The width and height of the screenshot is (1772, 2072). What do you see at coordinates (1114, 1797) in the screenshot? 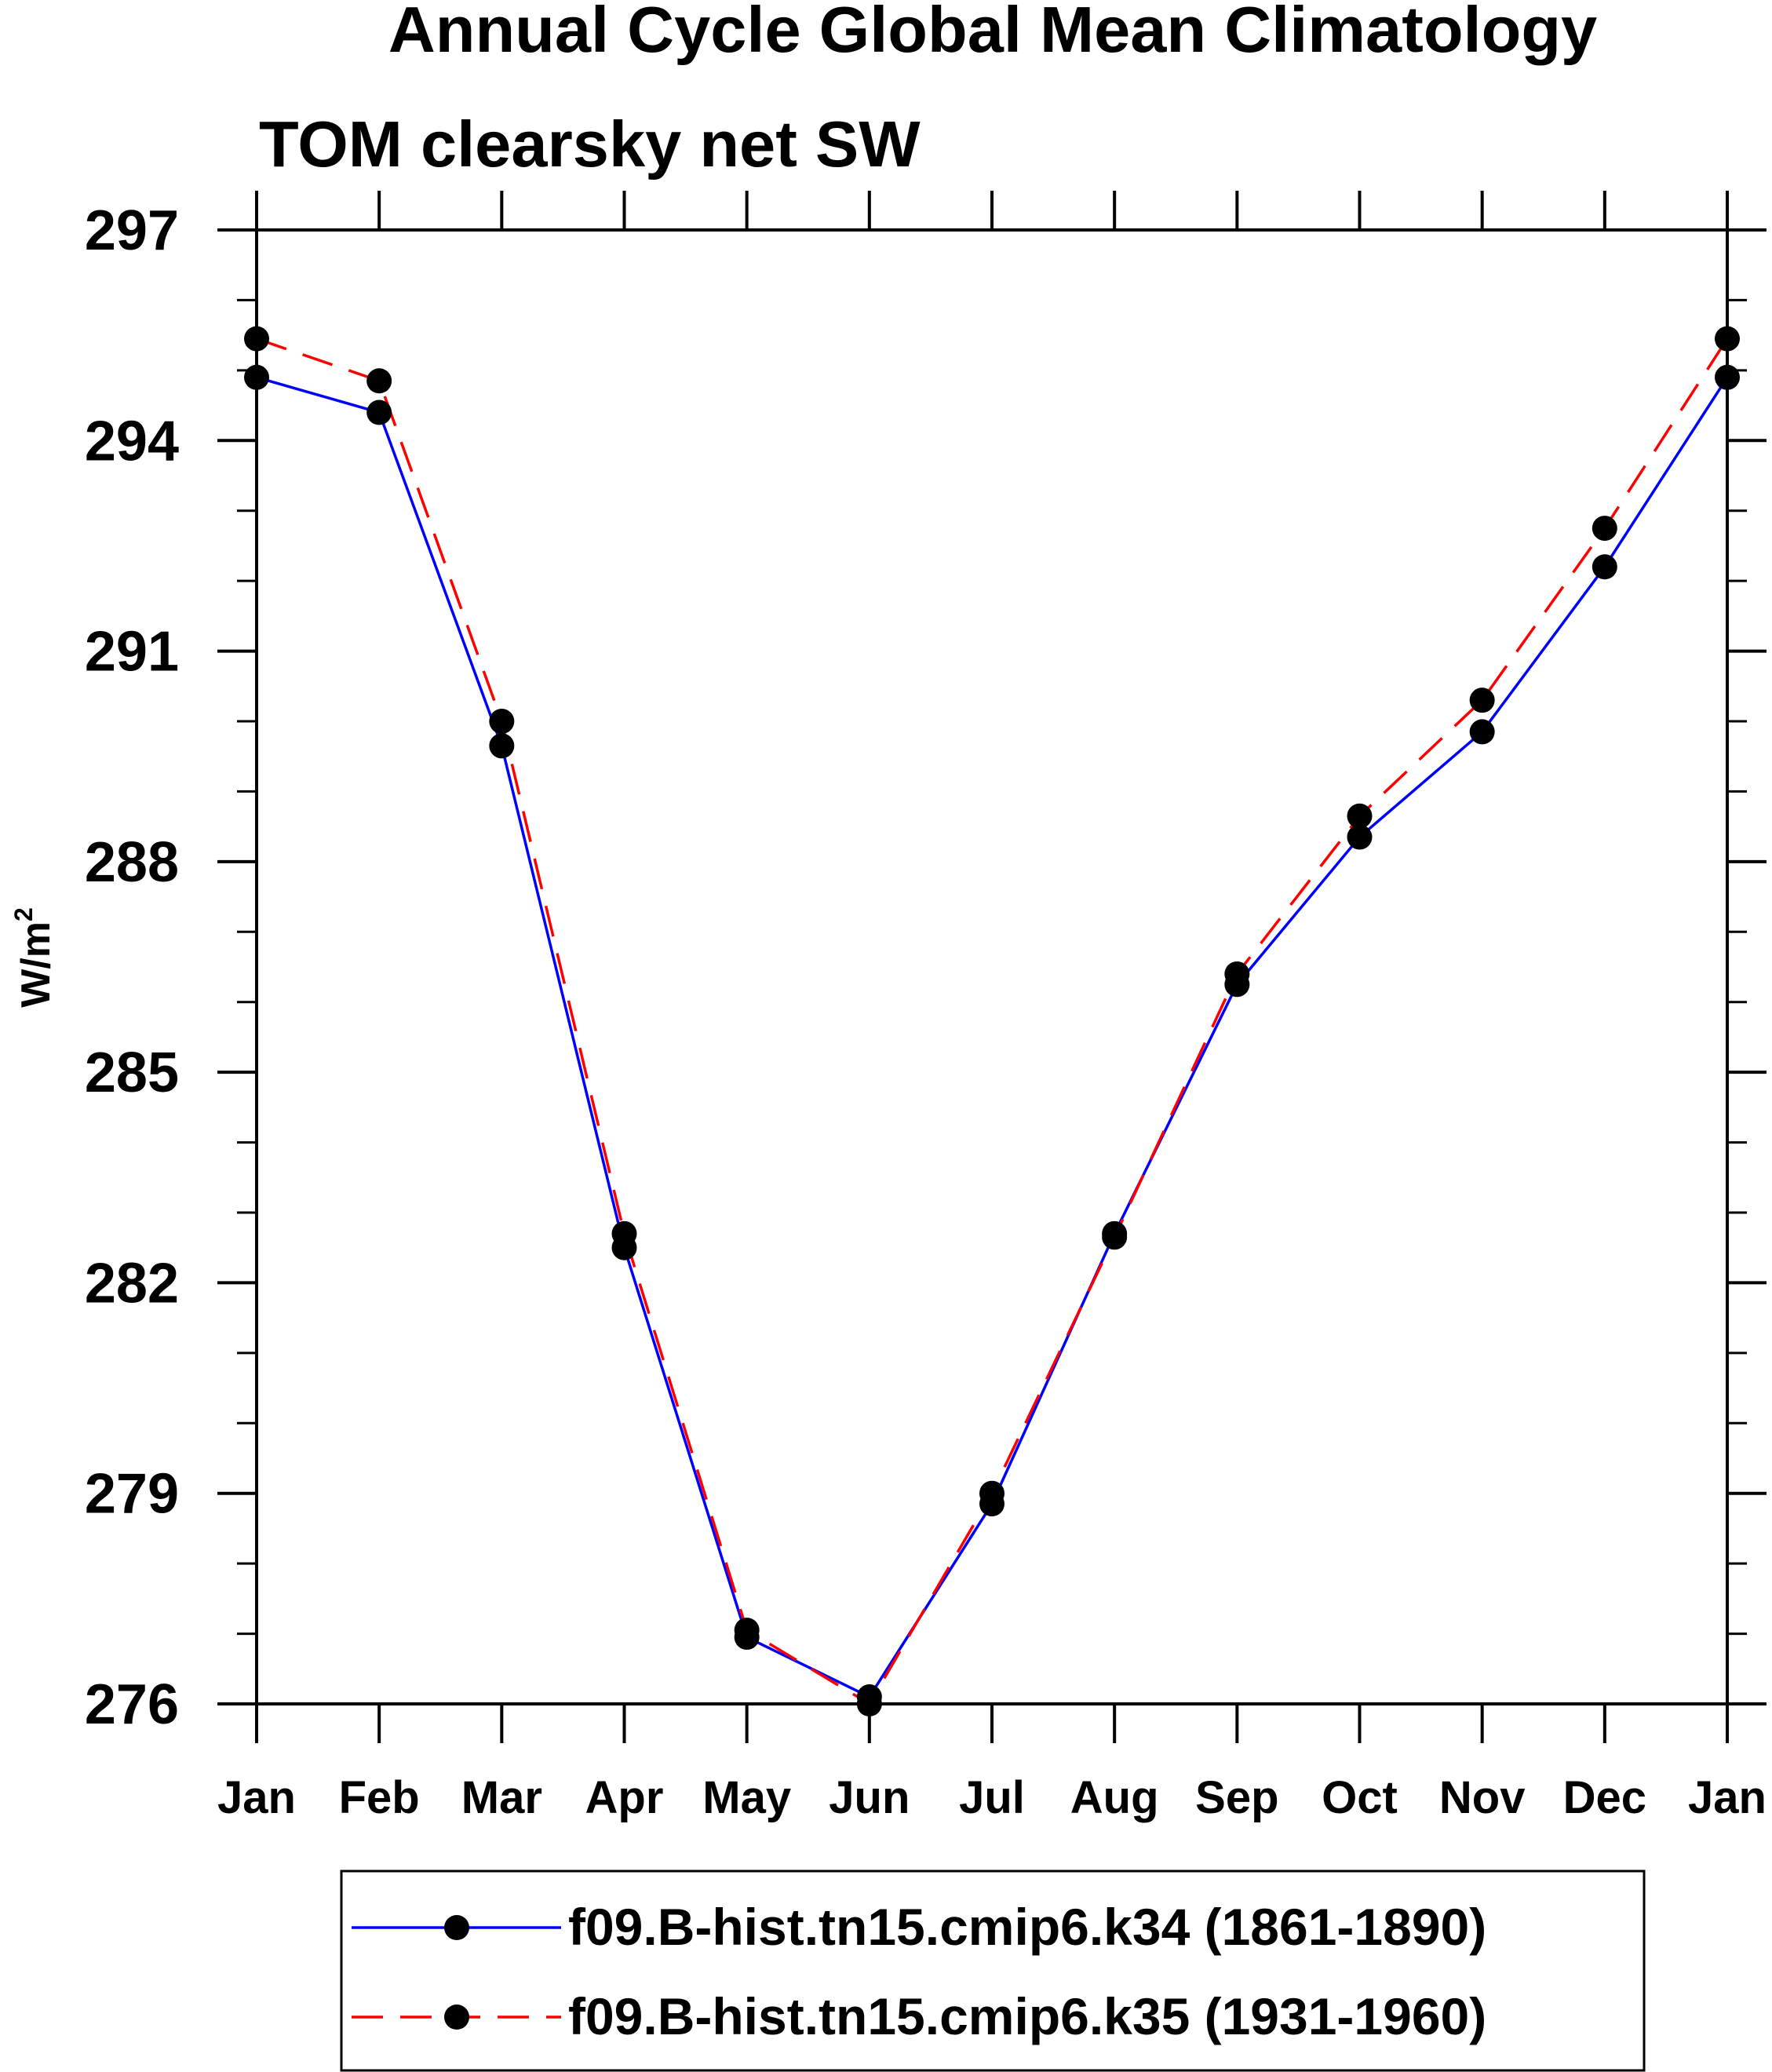
I see `x-tick-label: Aug` at bounding box center [1114, 1797].